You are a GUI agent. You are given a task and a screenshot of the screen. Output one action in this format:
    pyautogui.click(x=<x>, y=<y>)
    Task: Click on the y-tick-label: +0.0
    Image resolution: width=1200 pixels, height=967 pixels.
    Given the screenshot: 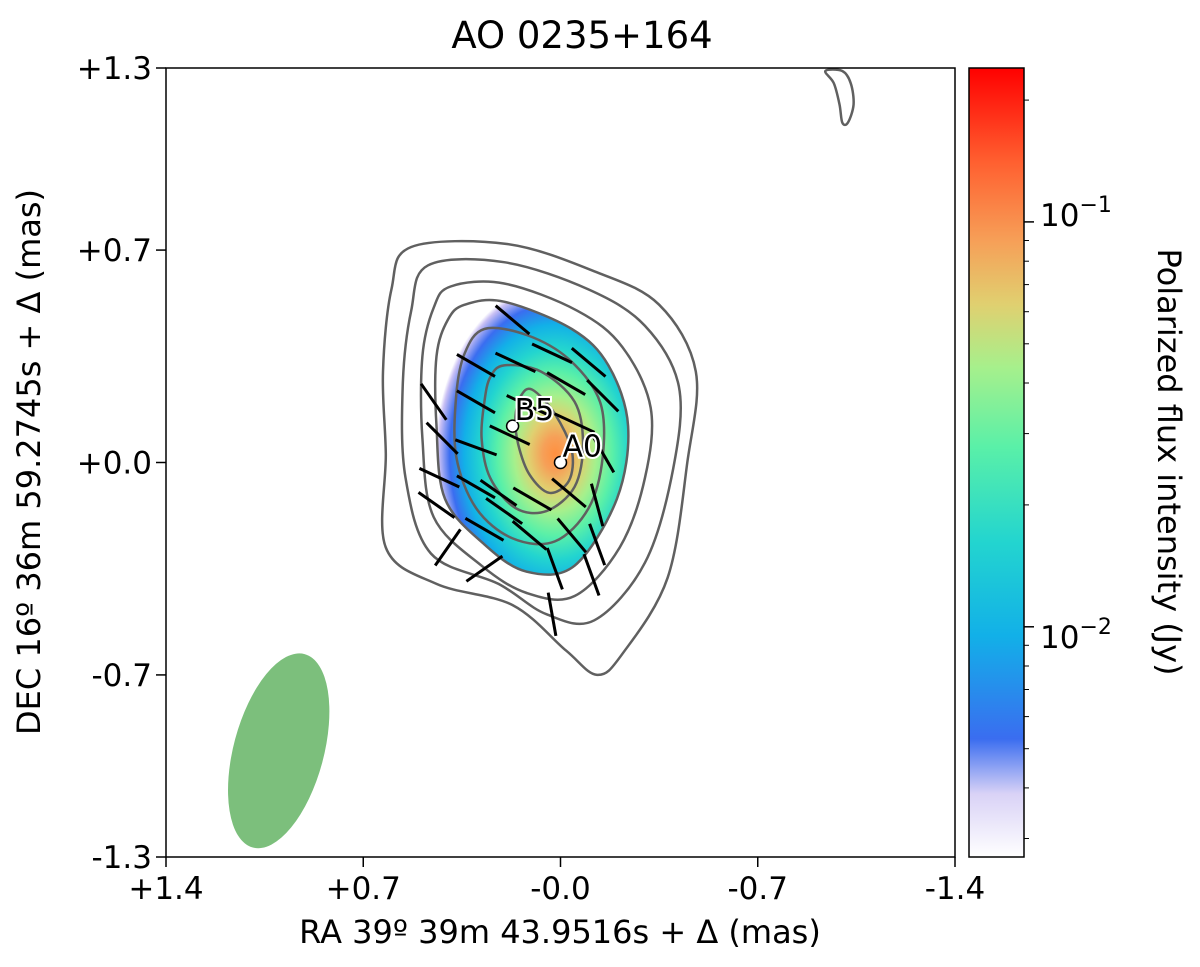 What is the action you would take?
    pyautogui.click(x=114, y=464)
    